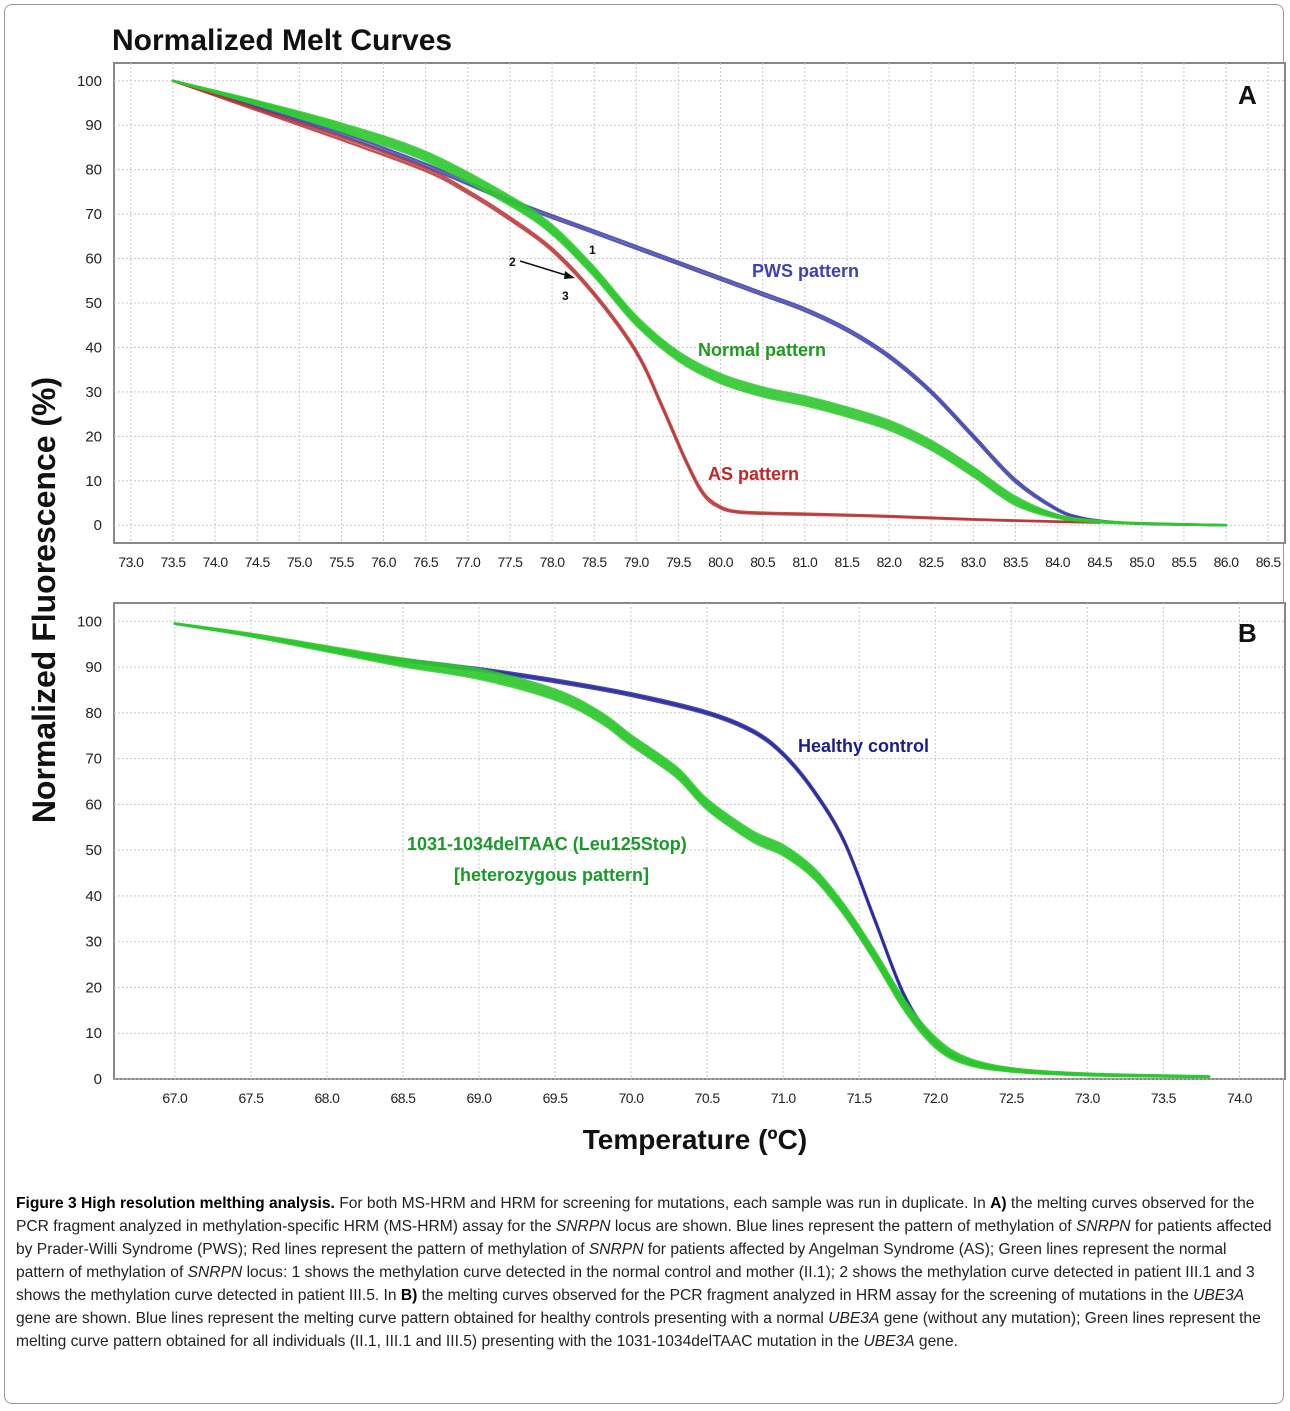 This screenshot has height=1411, width=1290. Describe the element at coordinates (1269, 562) in the screenshot. I see `x-tick-label: 86.5` at that location.